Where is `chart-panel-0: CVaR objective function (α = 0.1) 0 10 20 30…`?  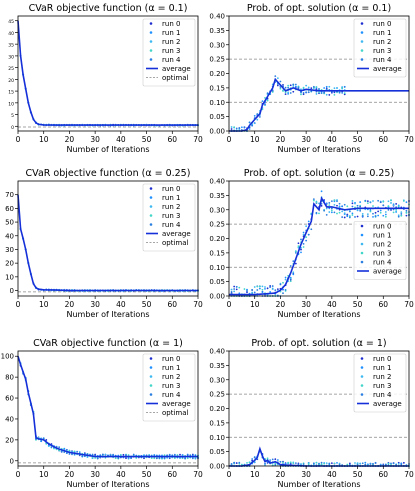
chart-panel-0: CVaR objective function (α = 0.1) 0 10 20 30… is located at coordinates (105, 78).